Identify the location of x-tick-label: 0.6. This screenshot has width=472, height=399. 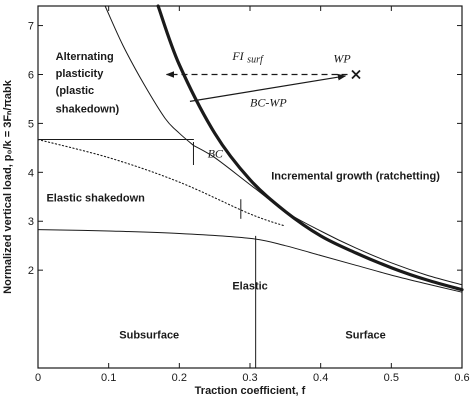
(461, 378).